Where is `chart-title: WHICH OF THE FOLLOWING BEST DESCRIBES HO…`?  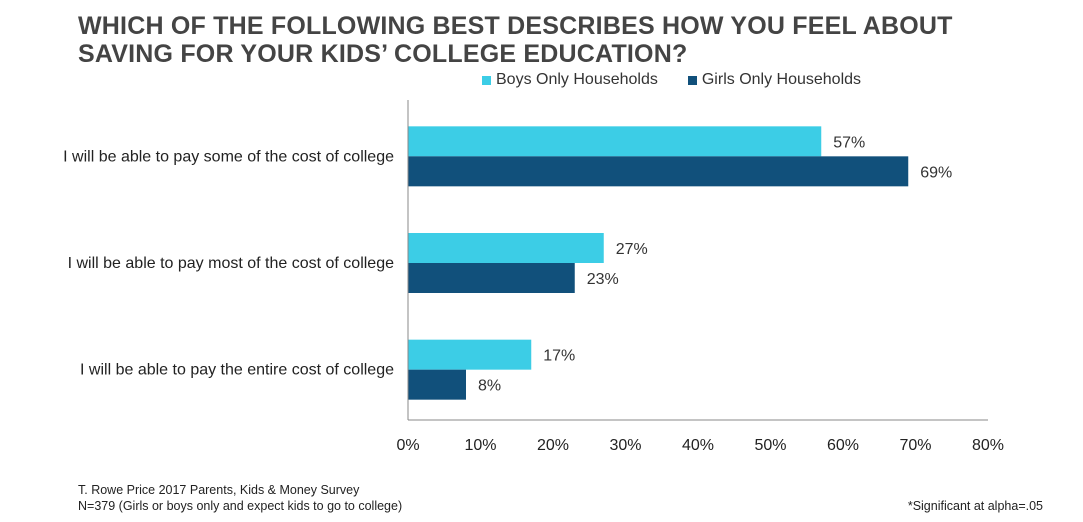 chart-title: WHICH OF THE FOLLOWING BEST DESCRIBES HO… is located at coordinates (515, 40).